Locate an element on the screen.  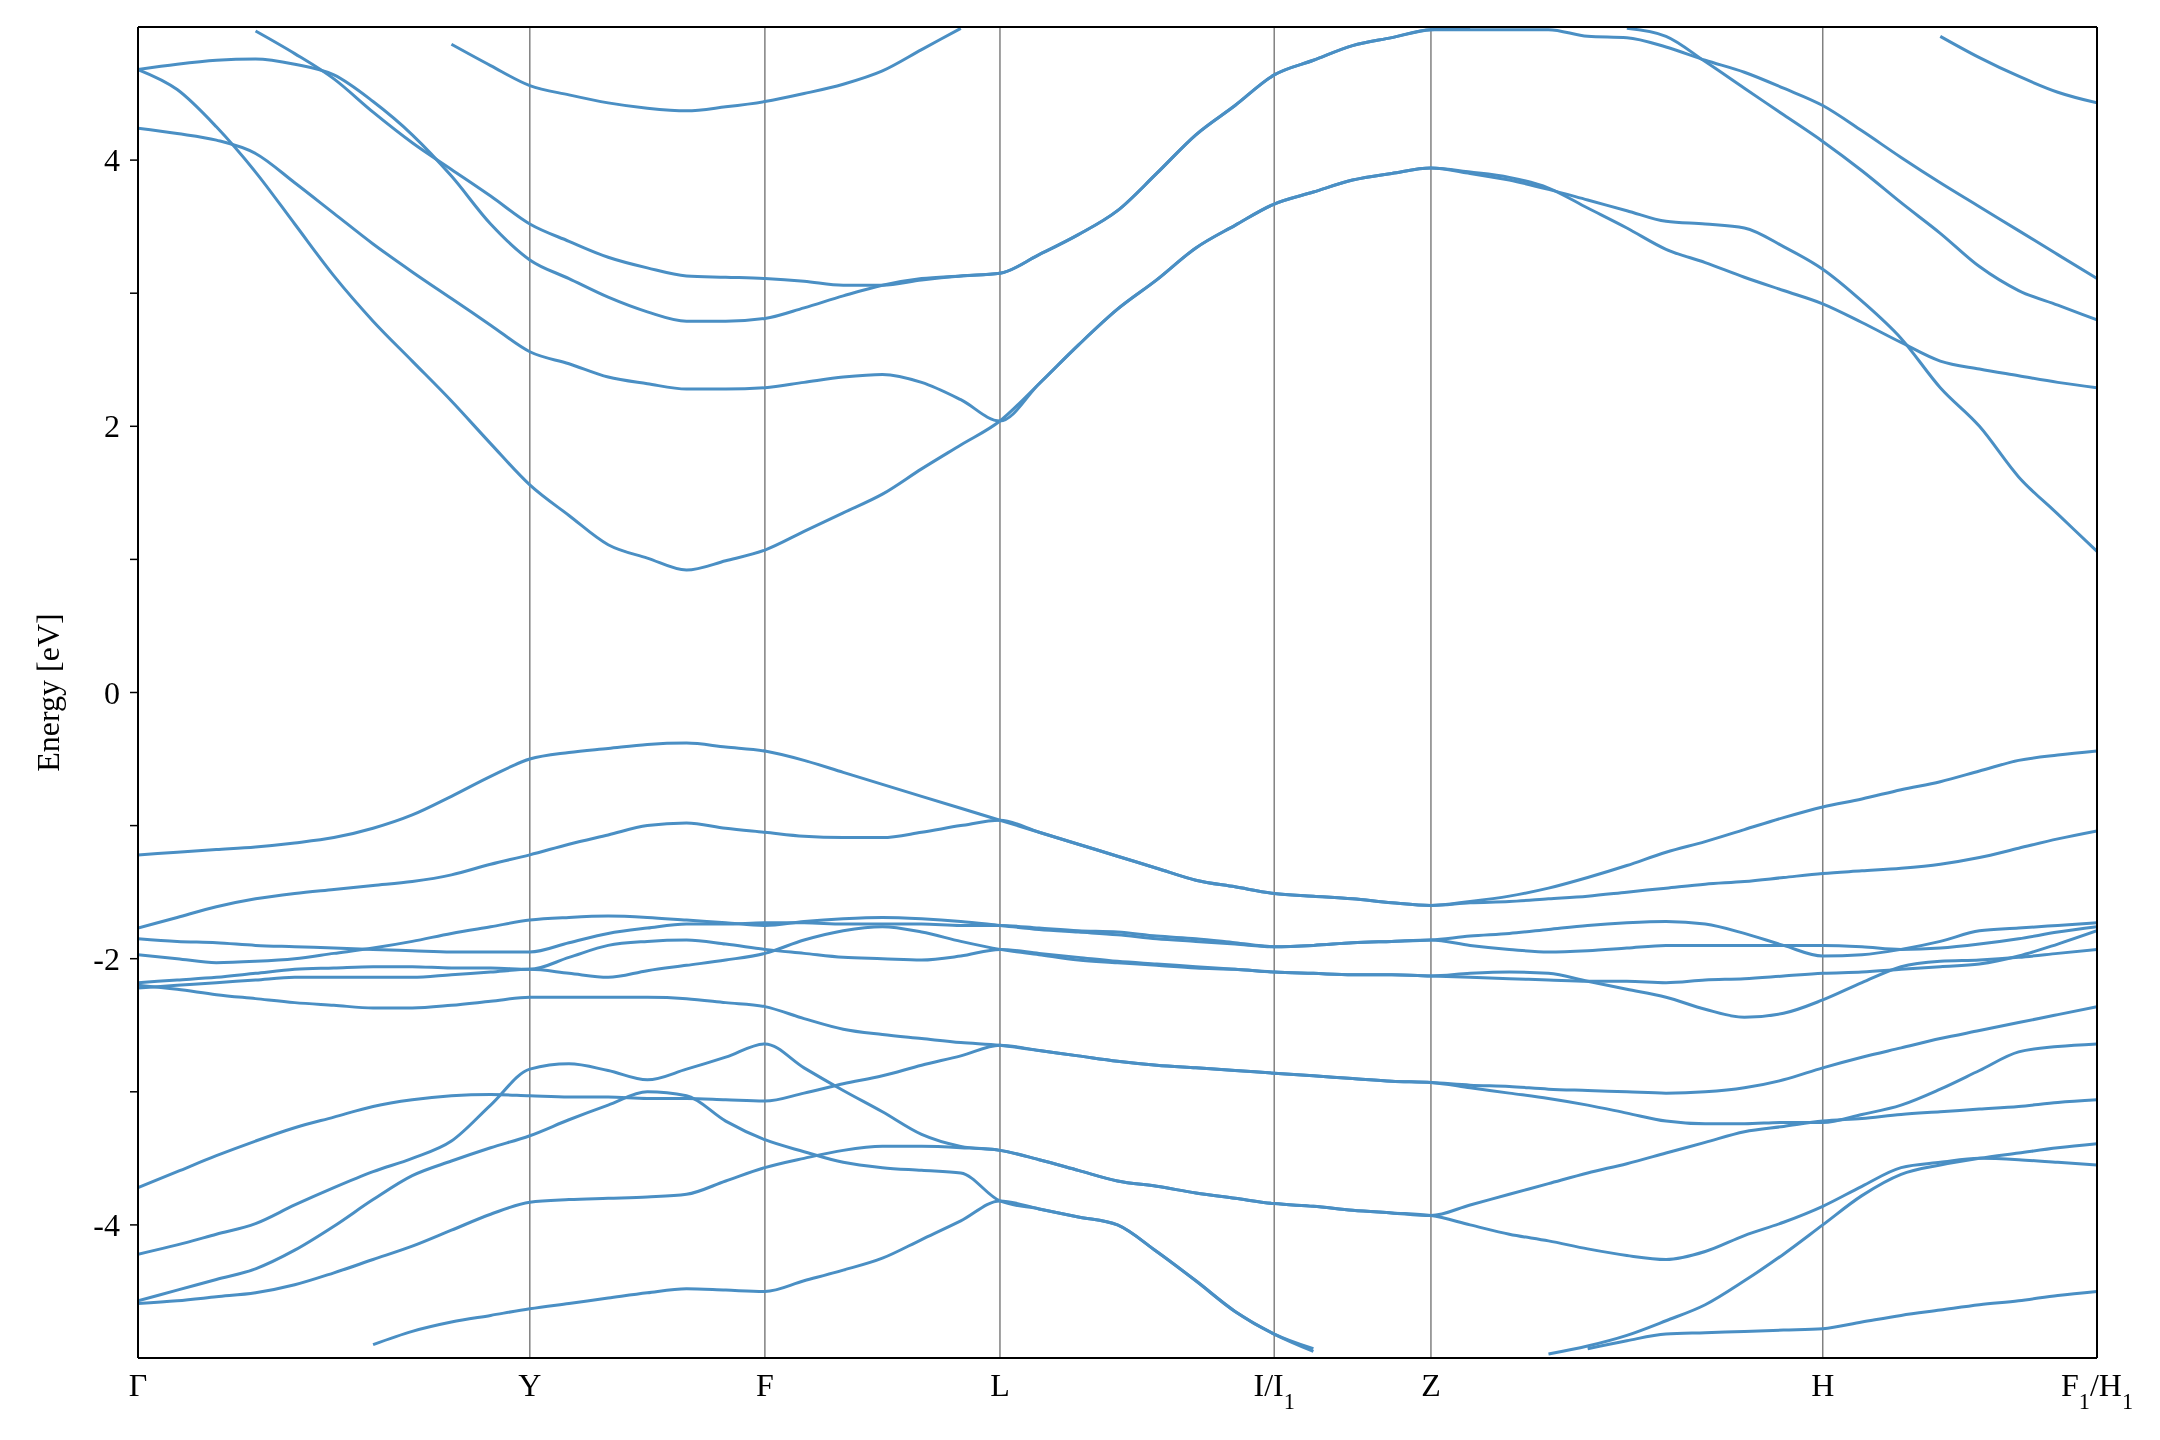
y-tick-label: 2 is located at coordinates (112, 426).